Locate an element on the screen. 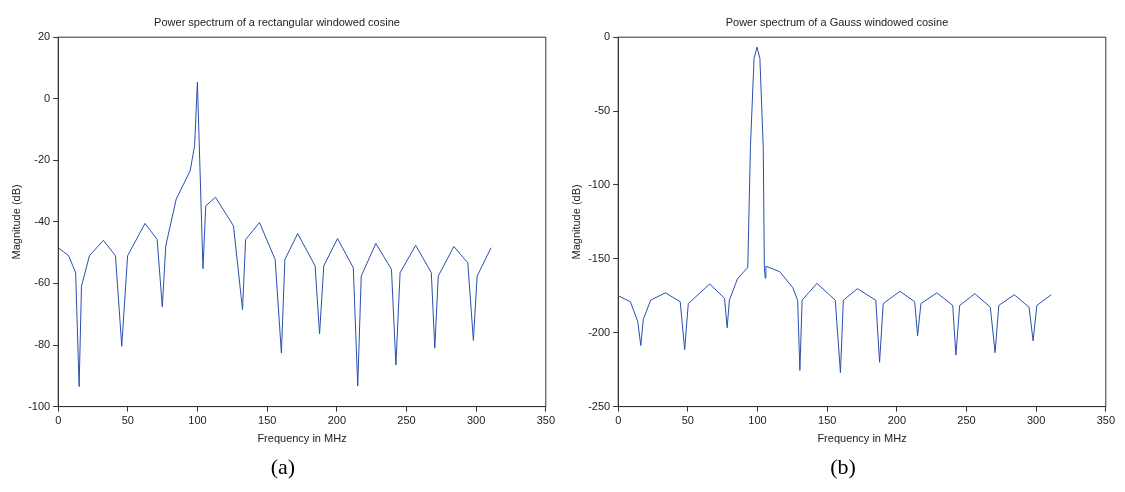  y-tick-label: -50 is located at coordinates (602, 110).